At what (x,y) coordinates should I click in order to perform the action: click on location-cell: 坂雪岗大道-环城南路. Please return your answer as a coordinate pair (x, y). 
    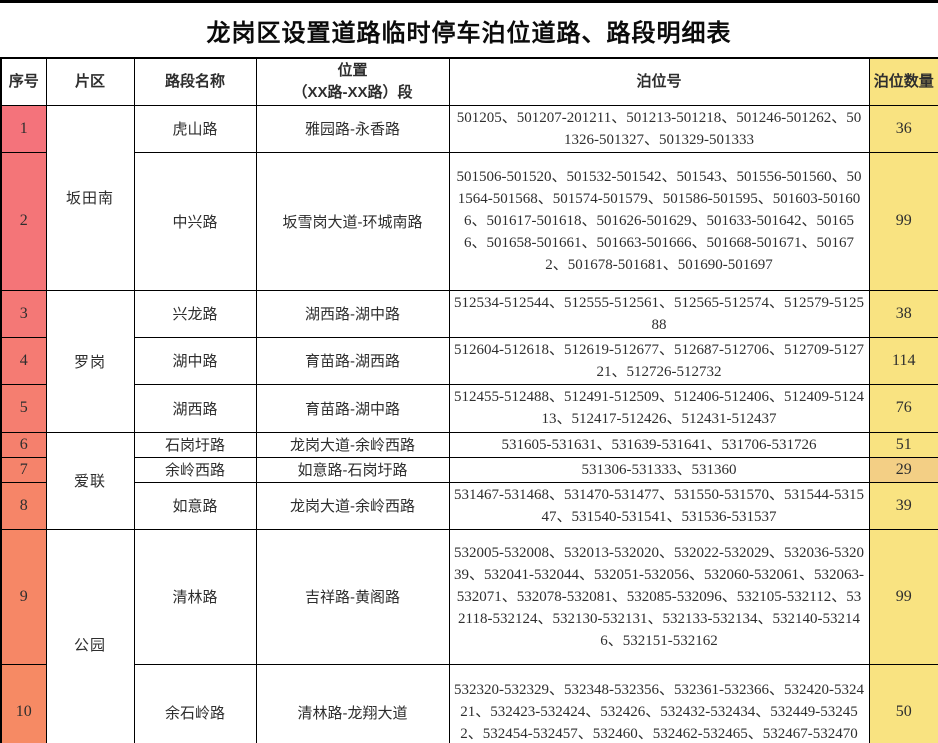
    Looking at the image, I should click on (352, 221).